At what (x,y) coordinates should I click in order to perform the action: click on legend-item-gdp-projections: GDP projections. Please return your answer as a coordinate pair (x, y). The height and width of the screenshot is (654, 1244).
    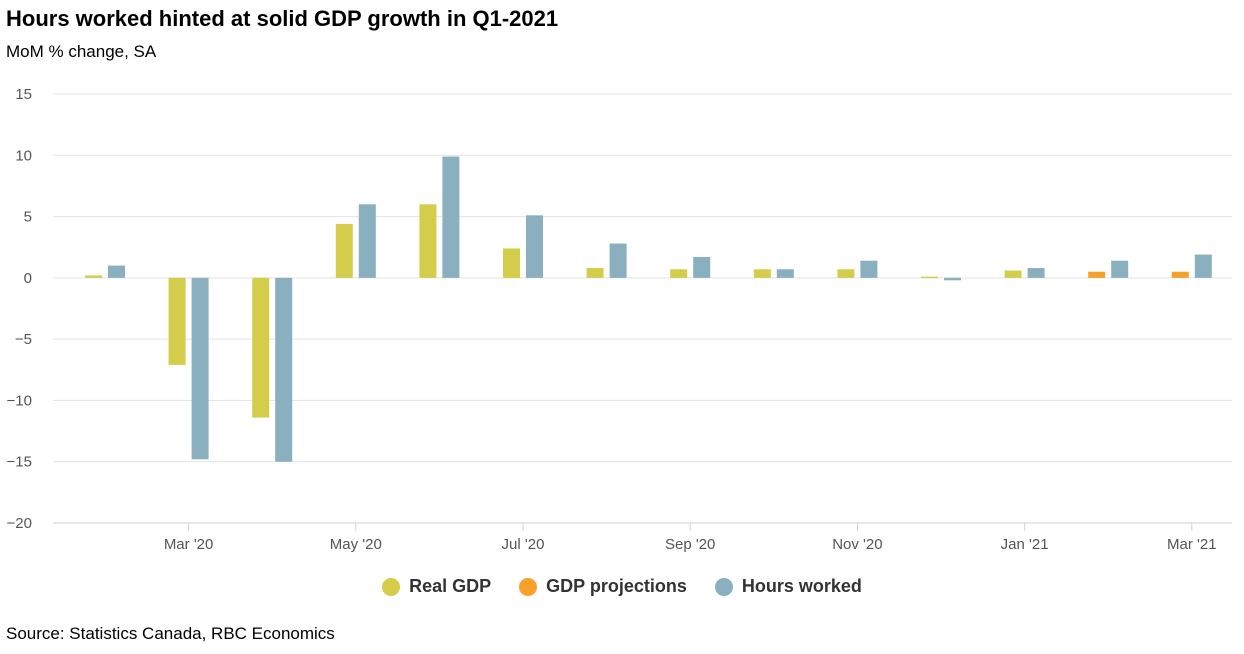
    Looking at the image, I should click on (603, 586).